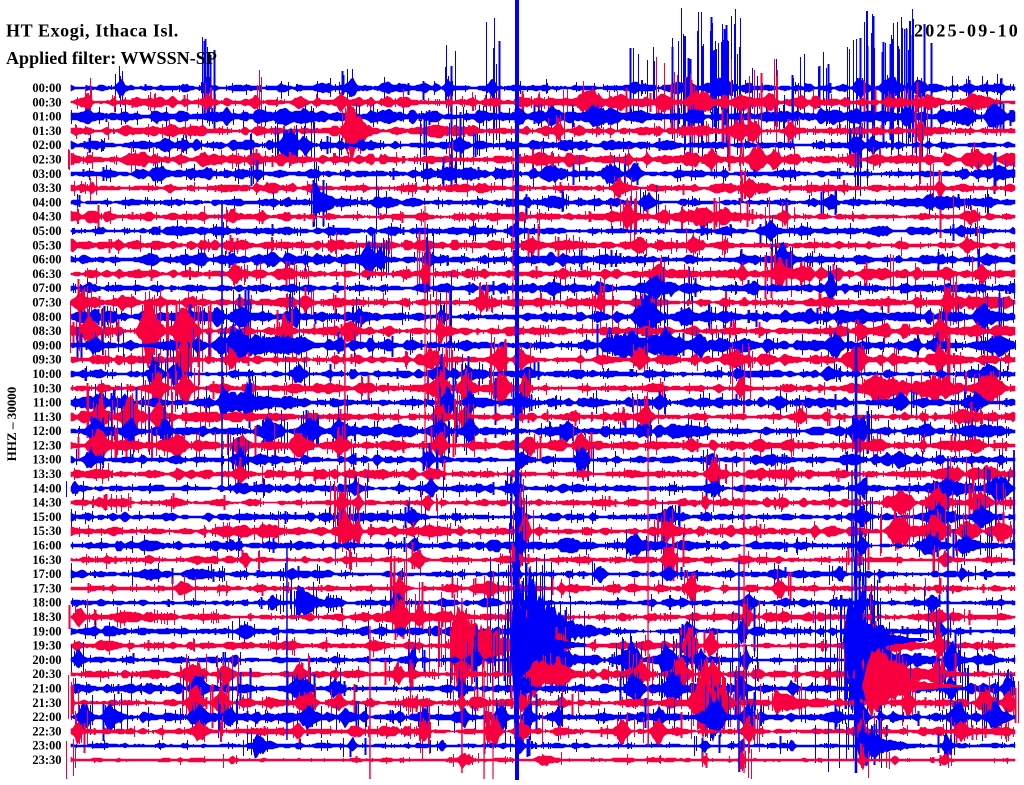 The image size is (1024, 785). I want to click on svg-text: 00:30, so click(46, 102).